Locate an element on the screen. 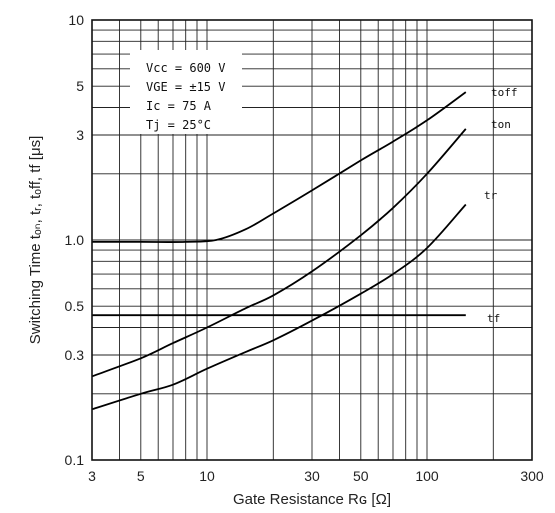 This screenshot has width=555, height=513. y-tick-label: 0.1 is located at coordinates (75, 460).